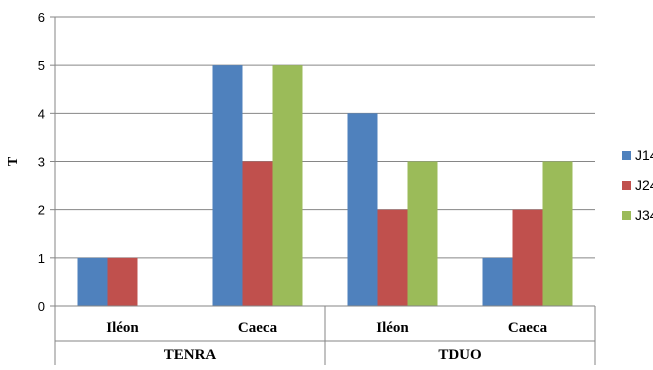  What do you see at coordinates (41, 65) in the screenshot?
I see `y-tick-label: 5` at bounding box center [41, 65].